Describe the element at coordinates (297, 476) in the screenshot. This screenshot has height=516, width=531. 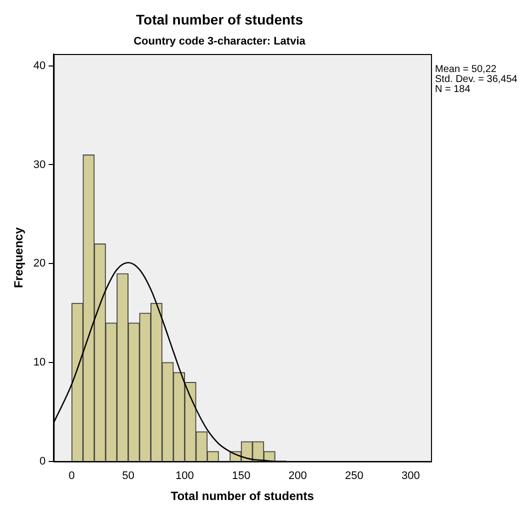
I see `x-tick-label: 200` at that location.